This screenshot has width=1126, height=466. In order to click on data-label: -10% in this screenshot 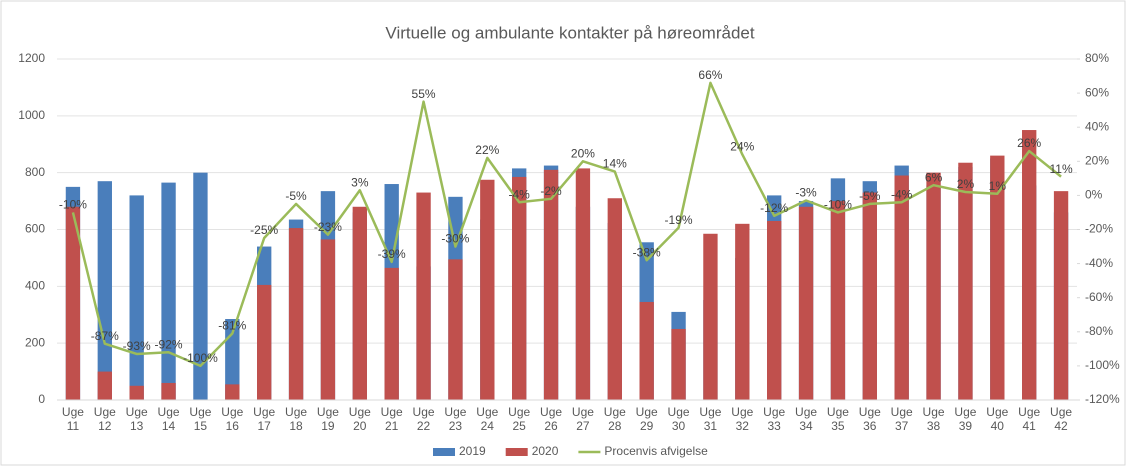, I will do `click(73, 205)`.